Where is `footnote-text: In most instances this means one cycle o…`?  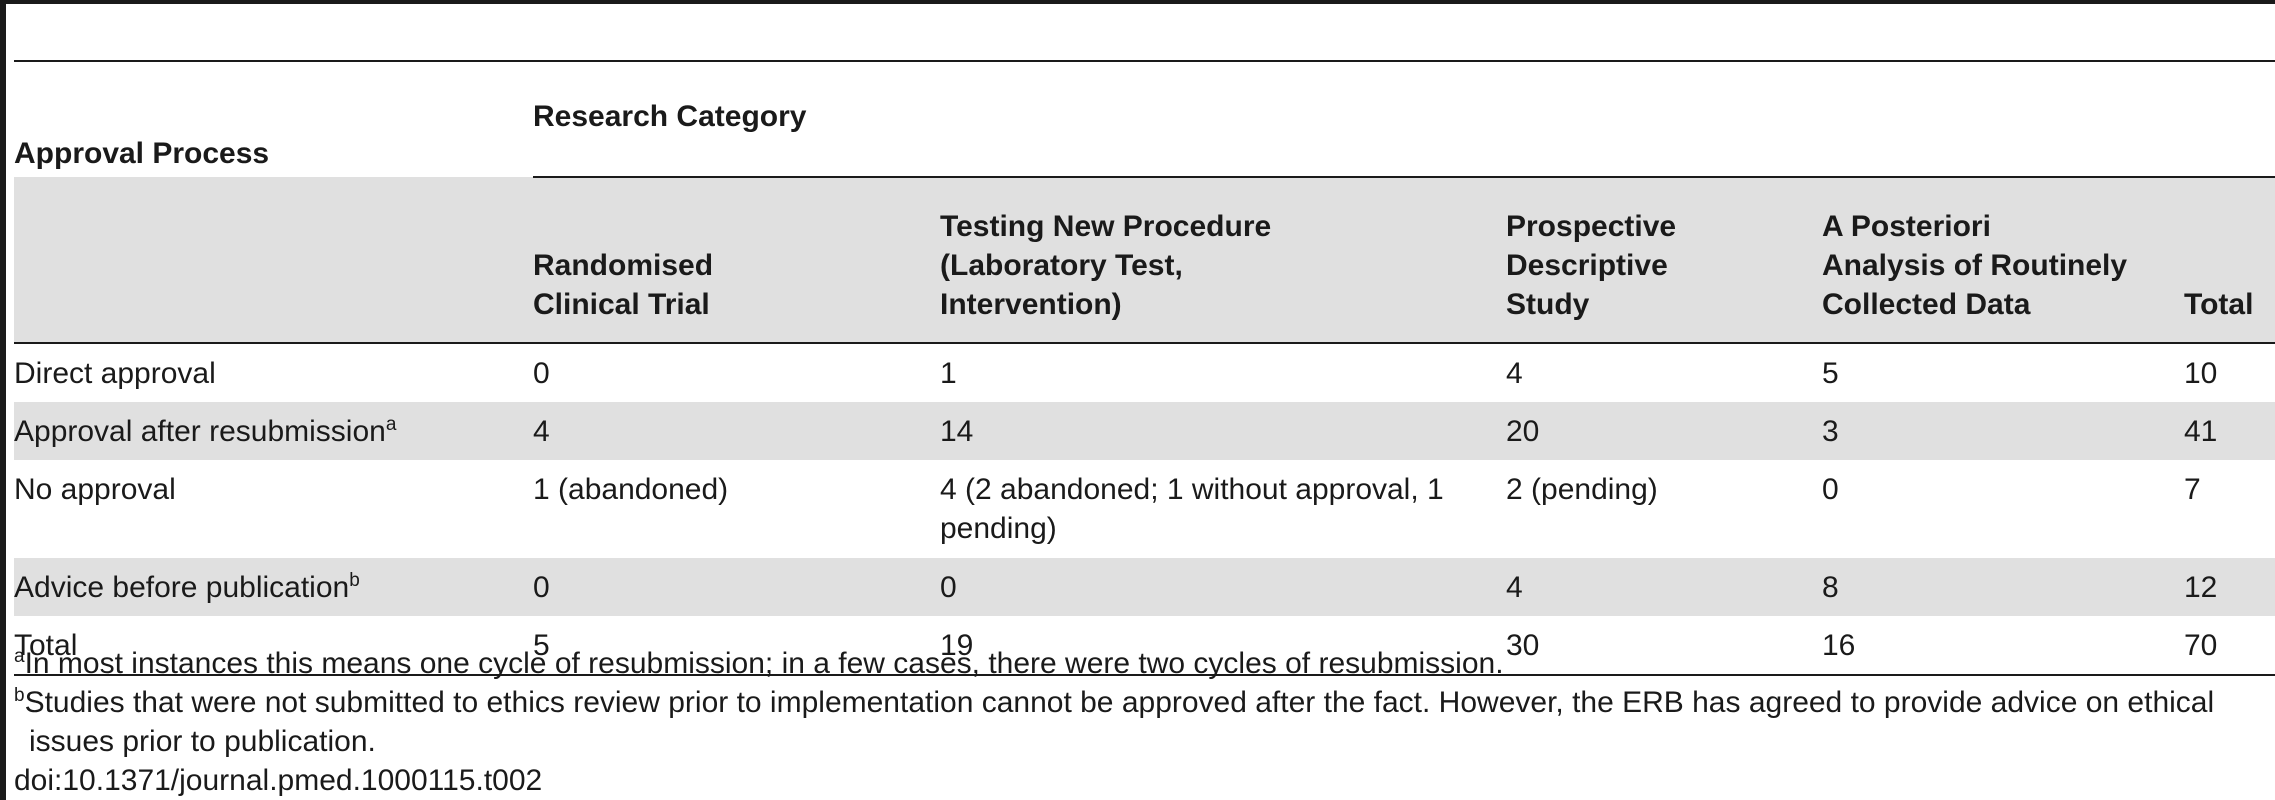
footnote-text: In most instances this means one cycle o… is located at coordinates (764, 663).